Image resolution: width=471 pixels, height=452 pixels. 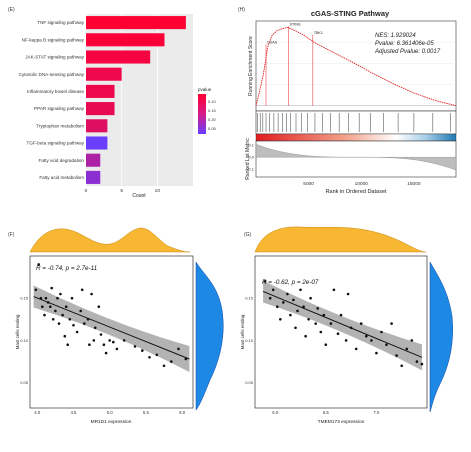 I want to click on bar-category-label: Cytosolic DNA-sensing pathway, so click(x=52, y=74).